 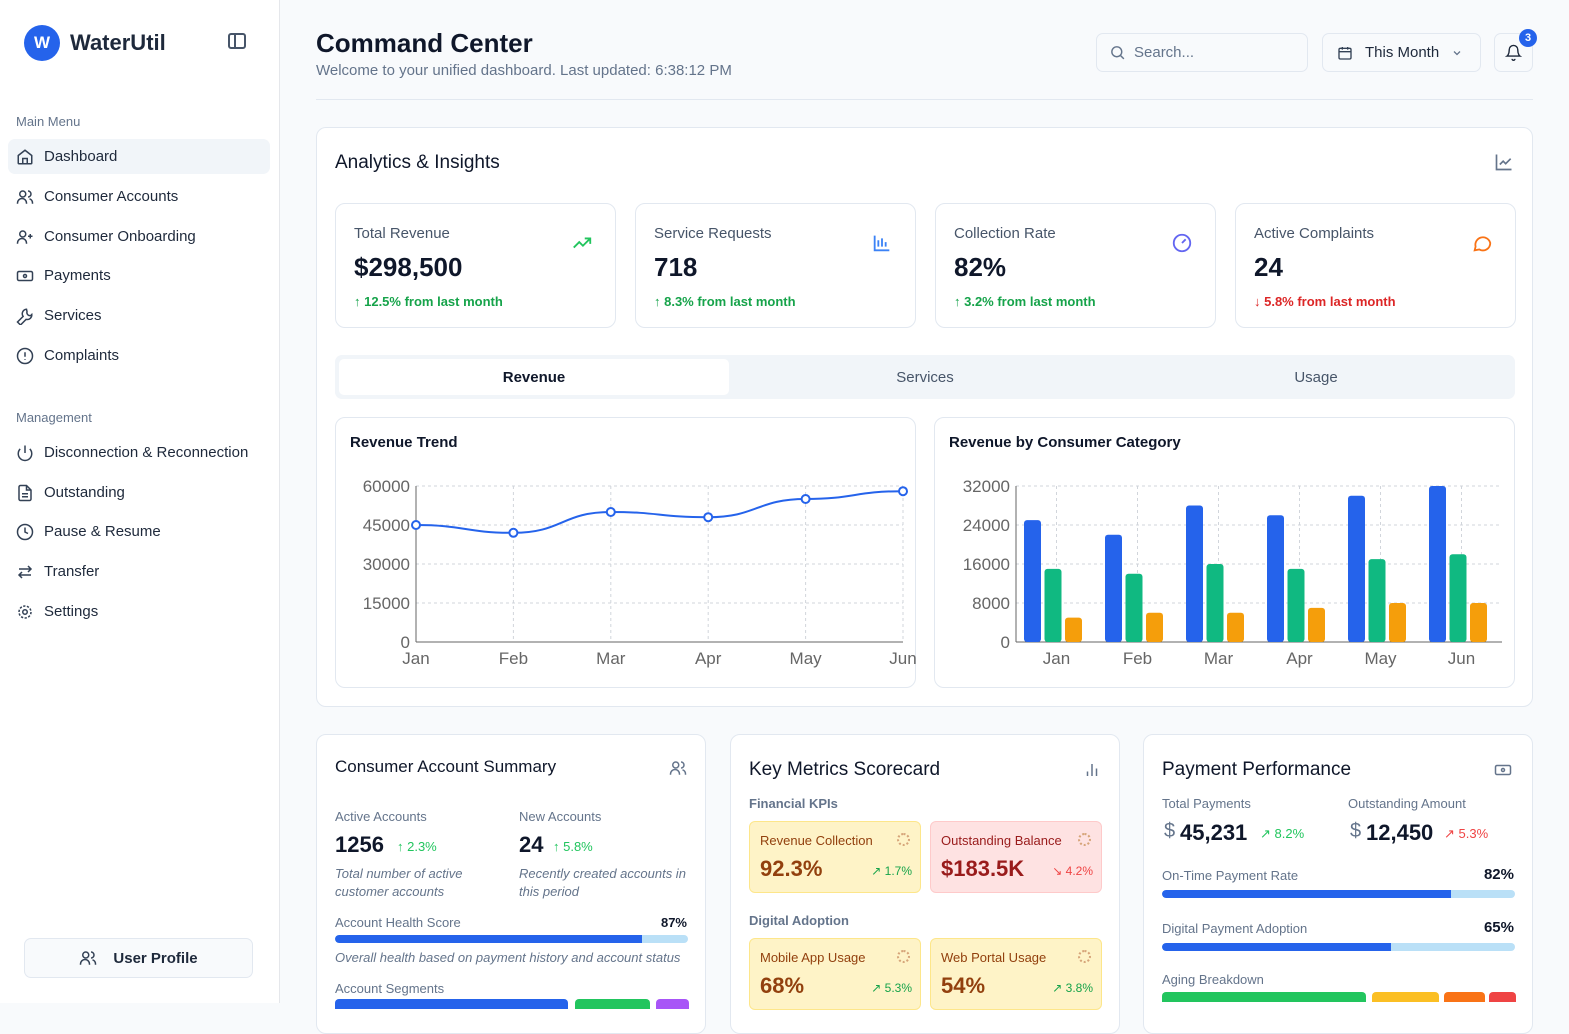 What do you see at coordinates (417, 162) in the screenshot?
I see `analytics-title: Analytics & Insights` at bounding box center [417, 162].